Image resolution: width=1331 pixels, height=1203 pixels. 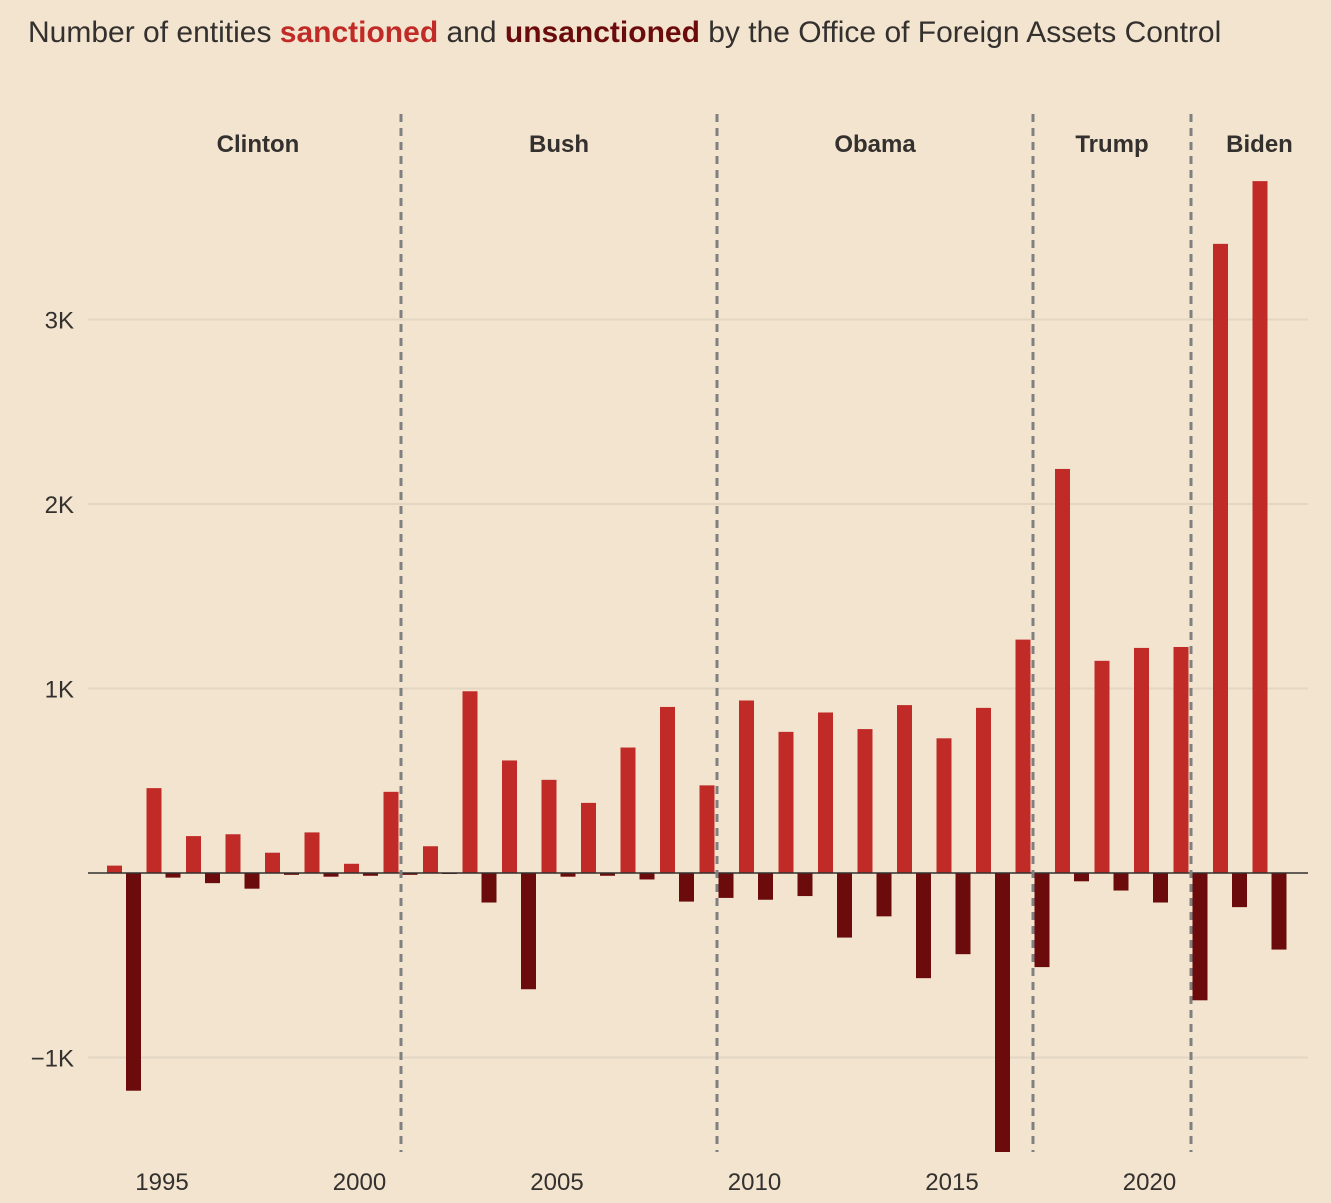 I want to click on period-label: Obama, so click(x=875, y=144).